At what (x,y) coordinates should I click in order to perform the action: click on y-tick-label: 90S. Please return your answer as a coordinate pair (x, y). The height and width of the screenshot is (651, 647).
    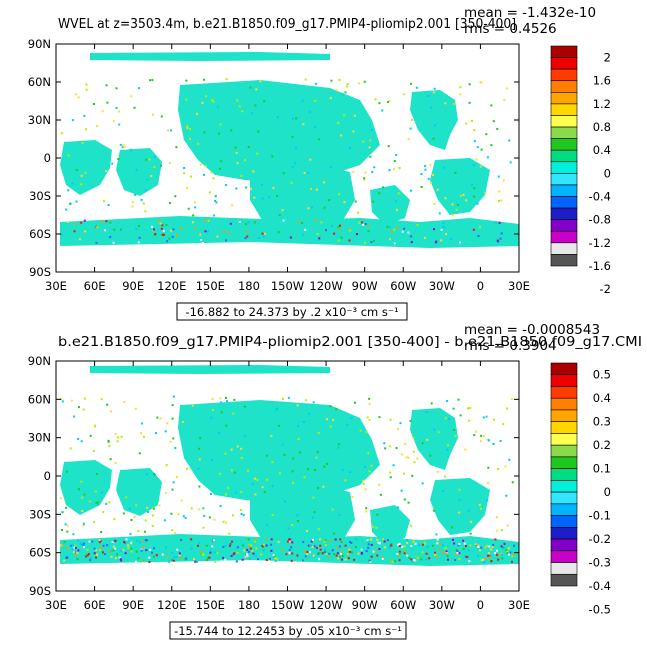
    Looking at the image, I should click on (40, 591).